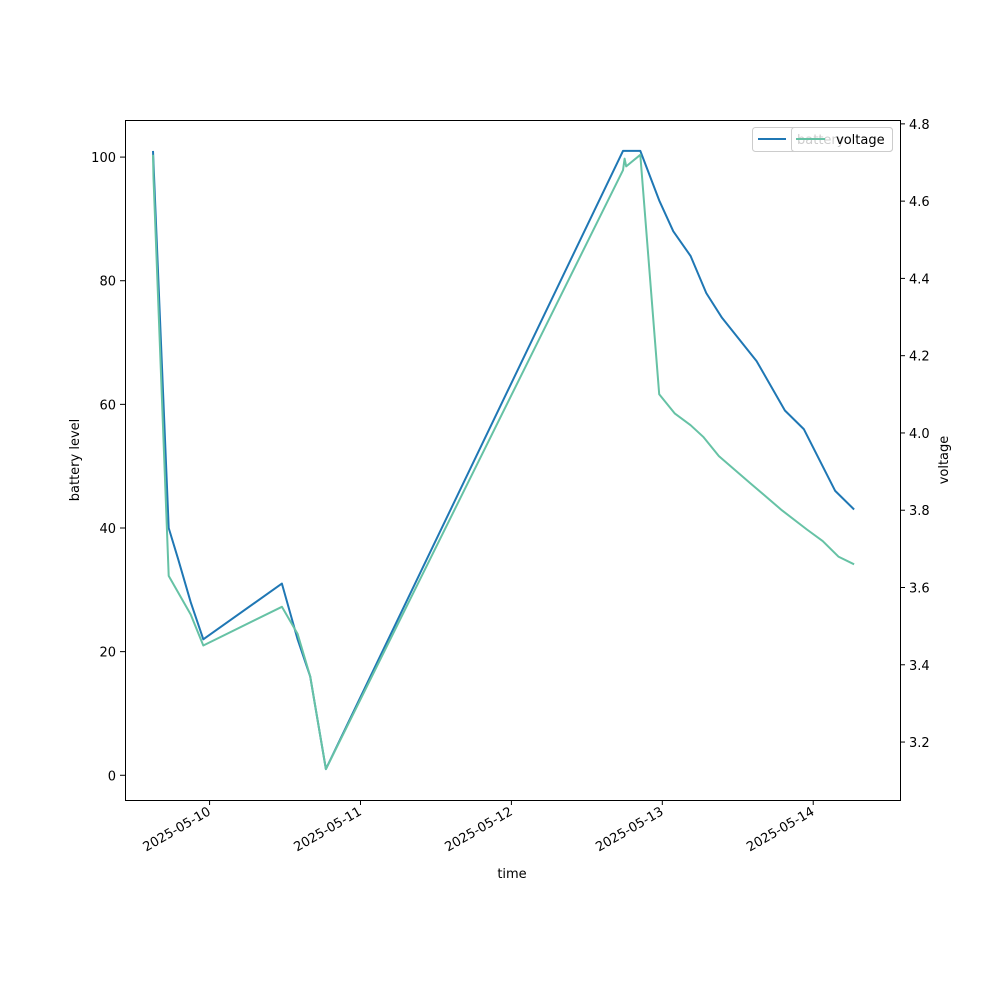 This screenshot has width=1000, height=1000. I want to click on y-axis-right-label: voltage, so click(944, 460).